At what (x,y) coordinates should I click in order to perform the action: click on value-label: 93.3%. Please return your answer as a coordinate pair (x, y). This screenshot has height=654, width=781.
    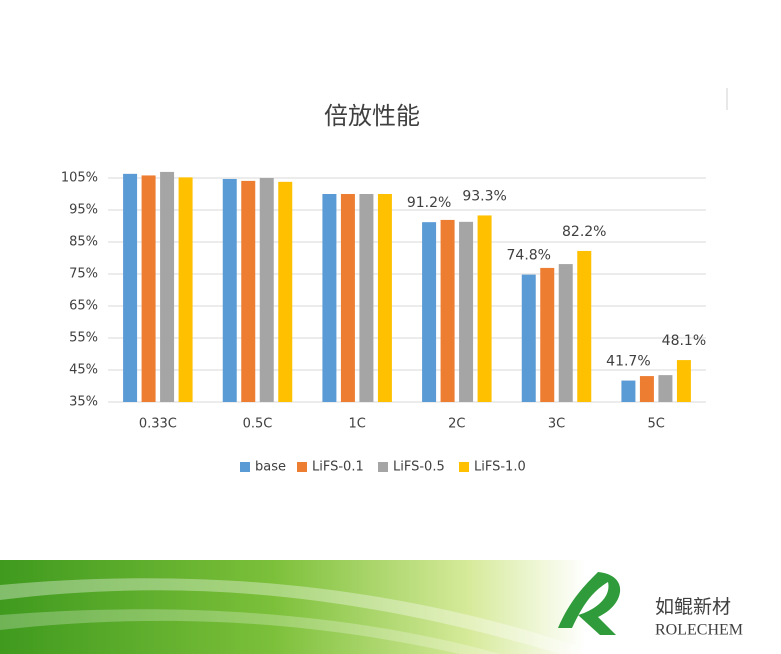
    Looking at the image, I should click on (484, 196).